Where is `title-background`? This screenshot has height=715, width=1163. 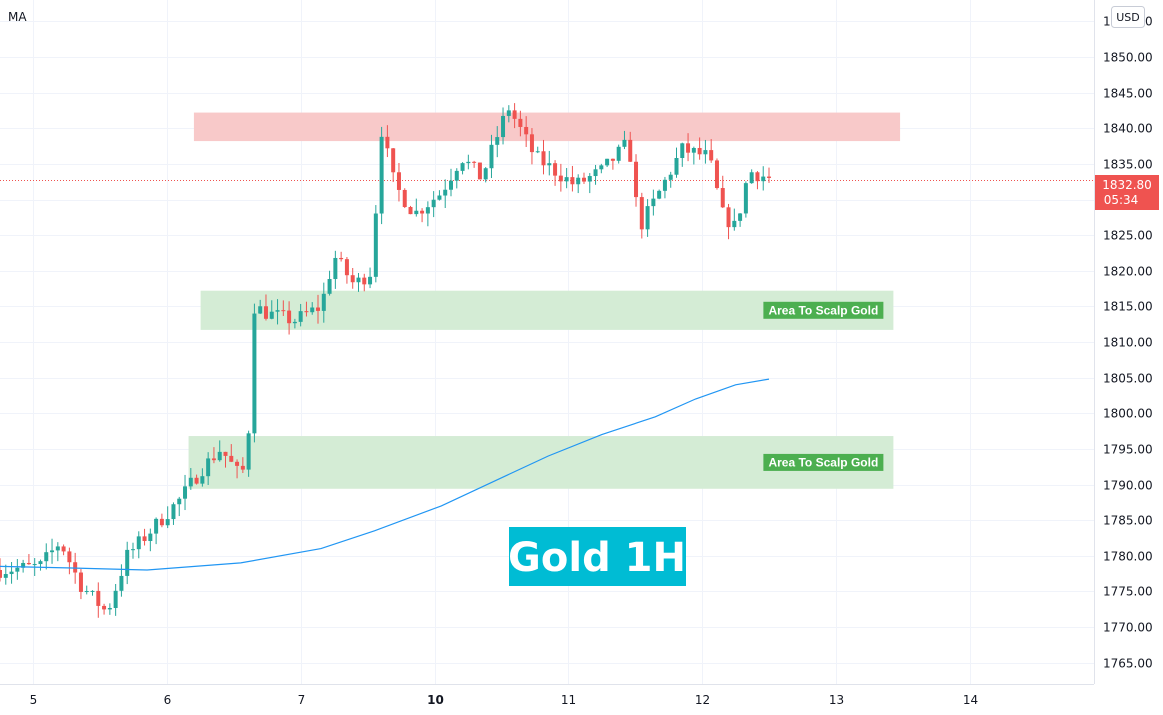
title-background is located at coordinates (597, 556).